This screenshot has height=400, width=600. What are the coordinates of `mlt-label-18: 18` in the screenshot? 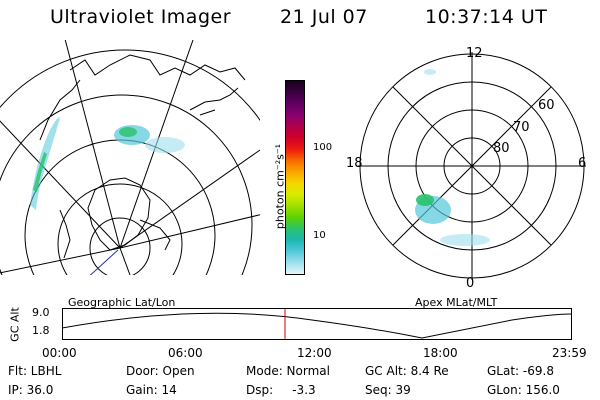 It's located at (354, 163).